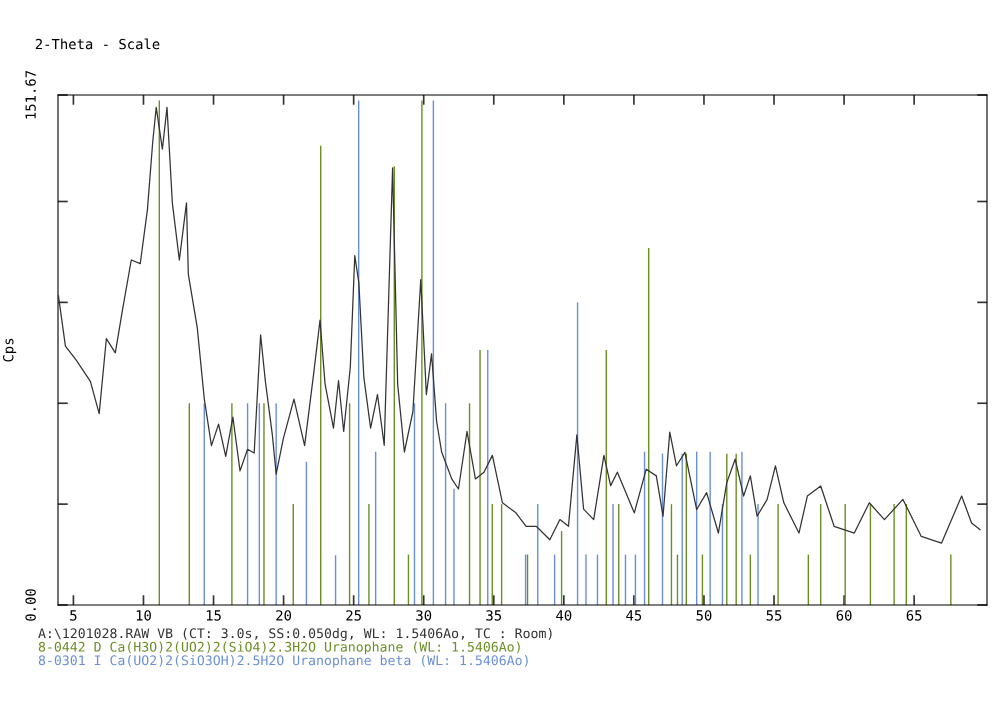 The height and width of the screenshot is (701, 1008). Describe the element at coordinates (97, 44) in the screenshot. I see `x-axis-title: 2-Theta - Scale` at that location.